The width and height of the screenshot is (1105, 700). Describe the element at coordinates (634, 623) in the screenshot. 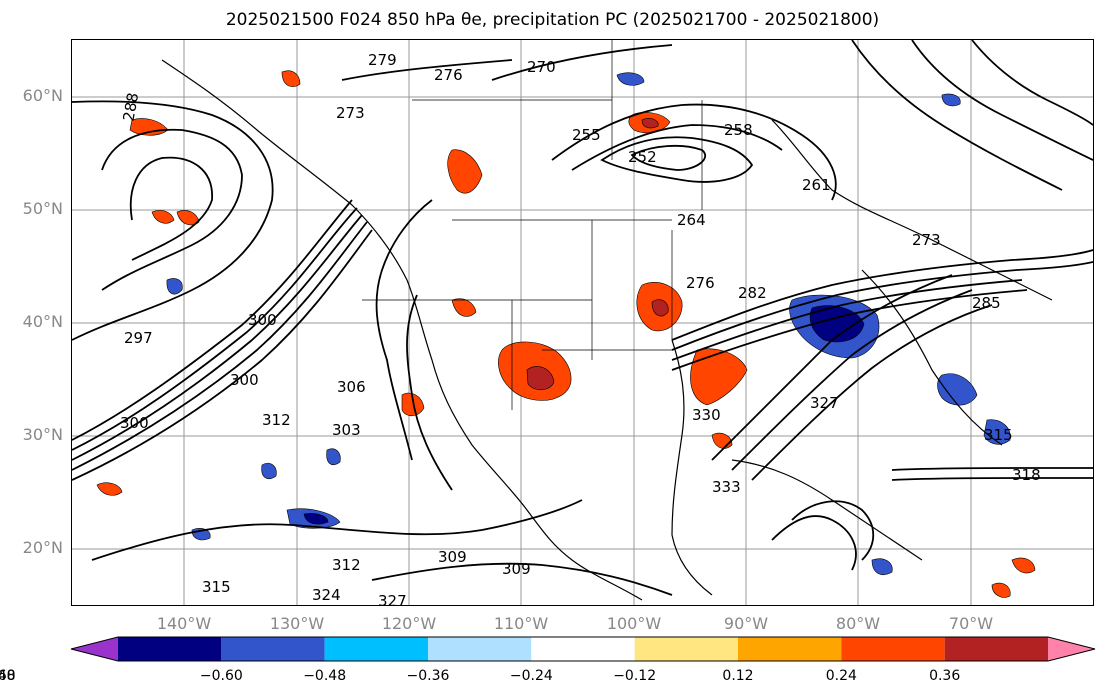

I see `lon-label-100w: 100°W` at that location.